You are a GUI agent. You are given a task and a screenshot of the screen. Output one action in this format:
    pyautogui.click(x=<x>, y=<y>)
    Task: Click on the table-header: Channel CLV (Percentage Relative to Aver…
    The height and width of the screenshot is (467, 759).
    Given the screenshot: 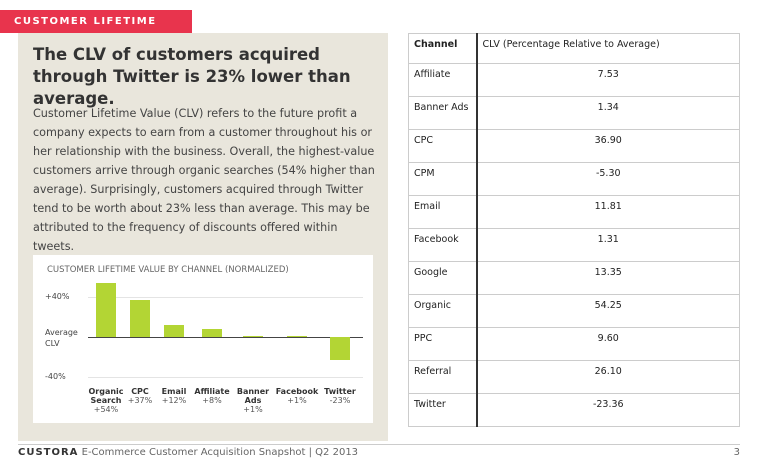 What is the action you would take?
    pyautogui.click(x=574, y=48)
    